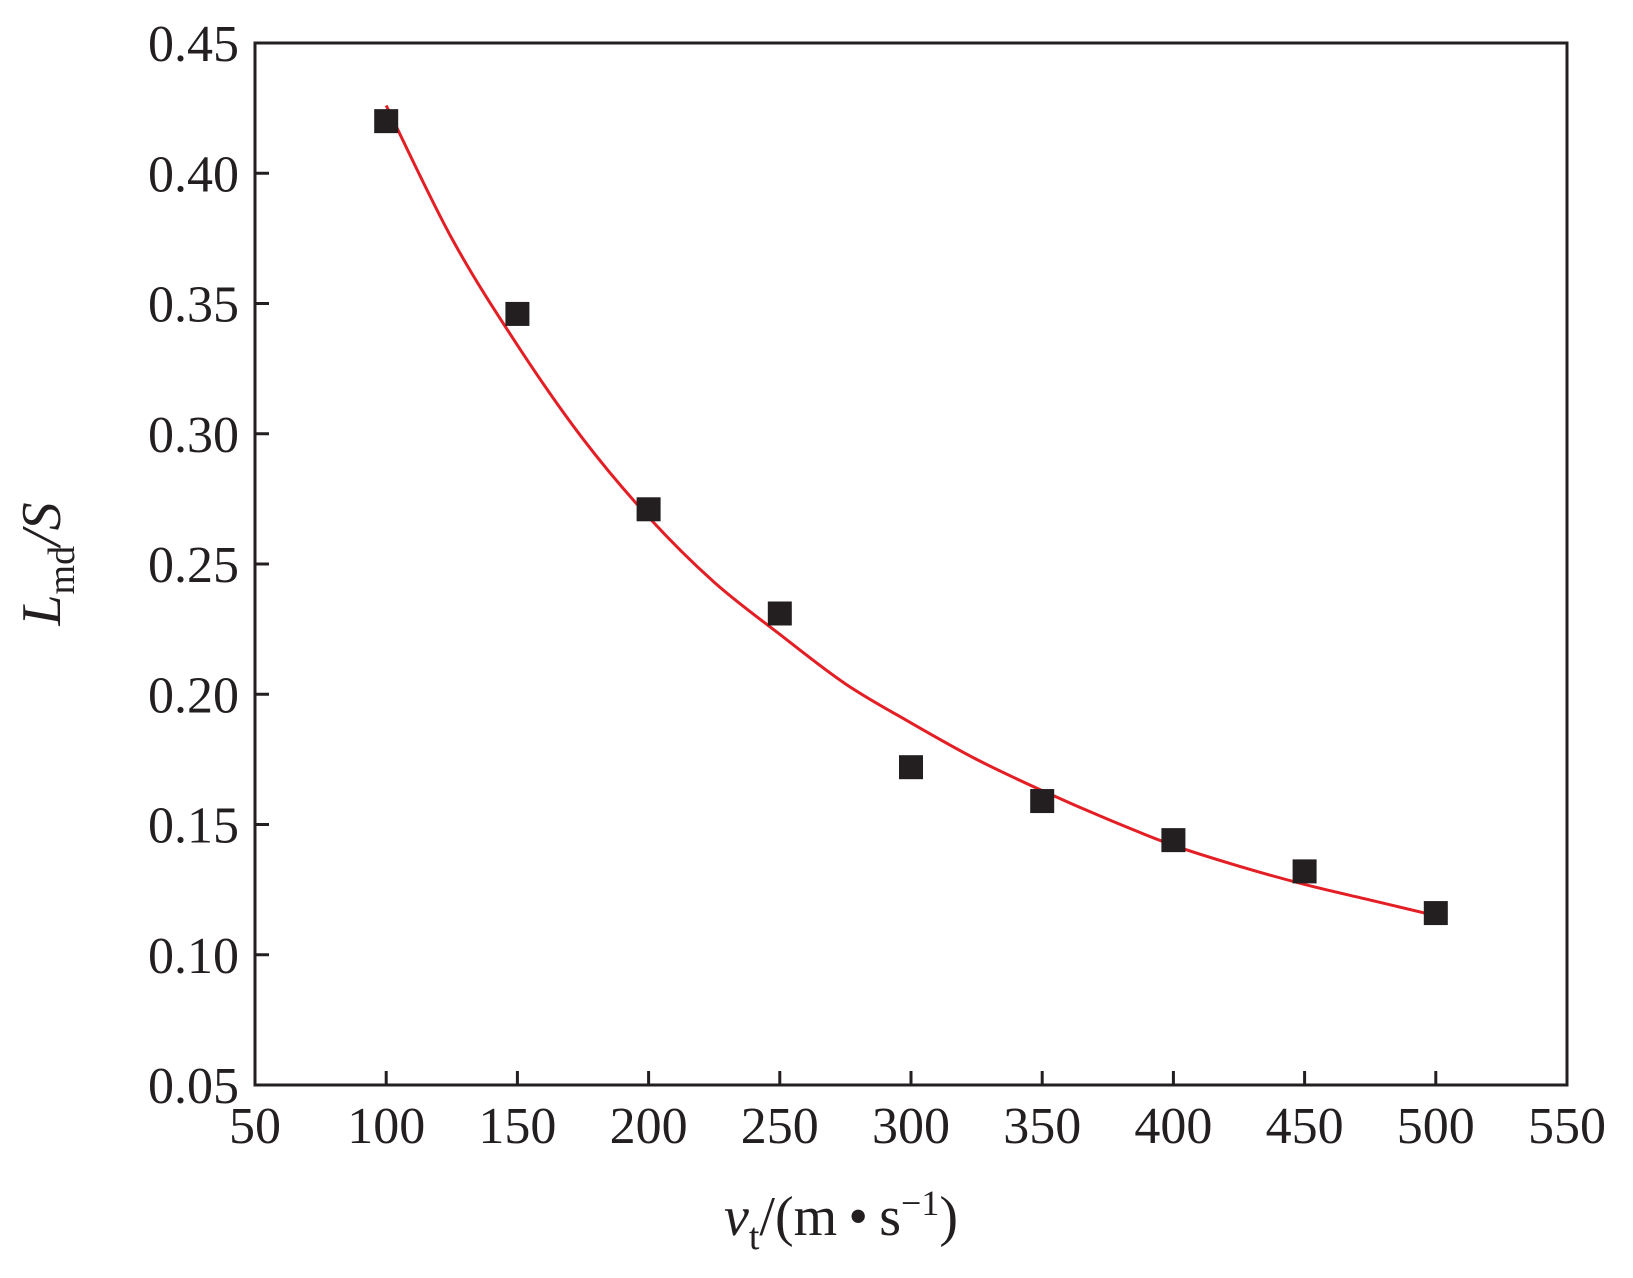  Describe the element at coordinates (841, 1220) in the screenshot. I see `x-axis-title: vt/(m • s−1)` at that location.